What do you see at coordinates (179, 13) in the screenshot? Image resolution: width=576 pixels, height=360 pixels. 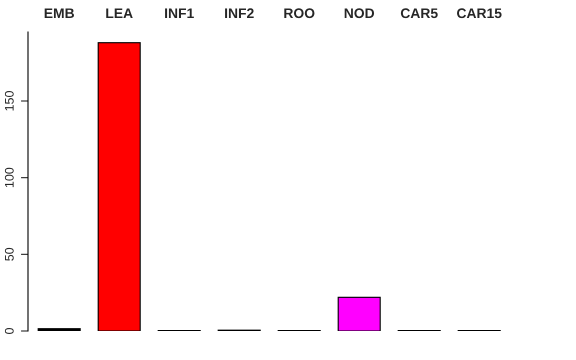 I see `x-tick-label: INF1` at bounding box center [179, 13].